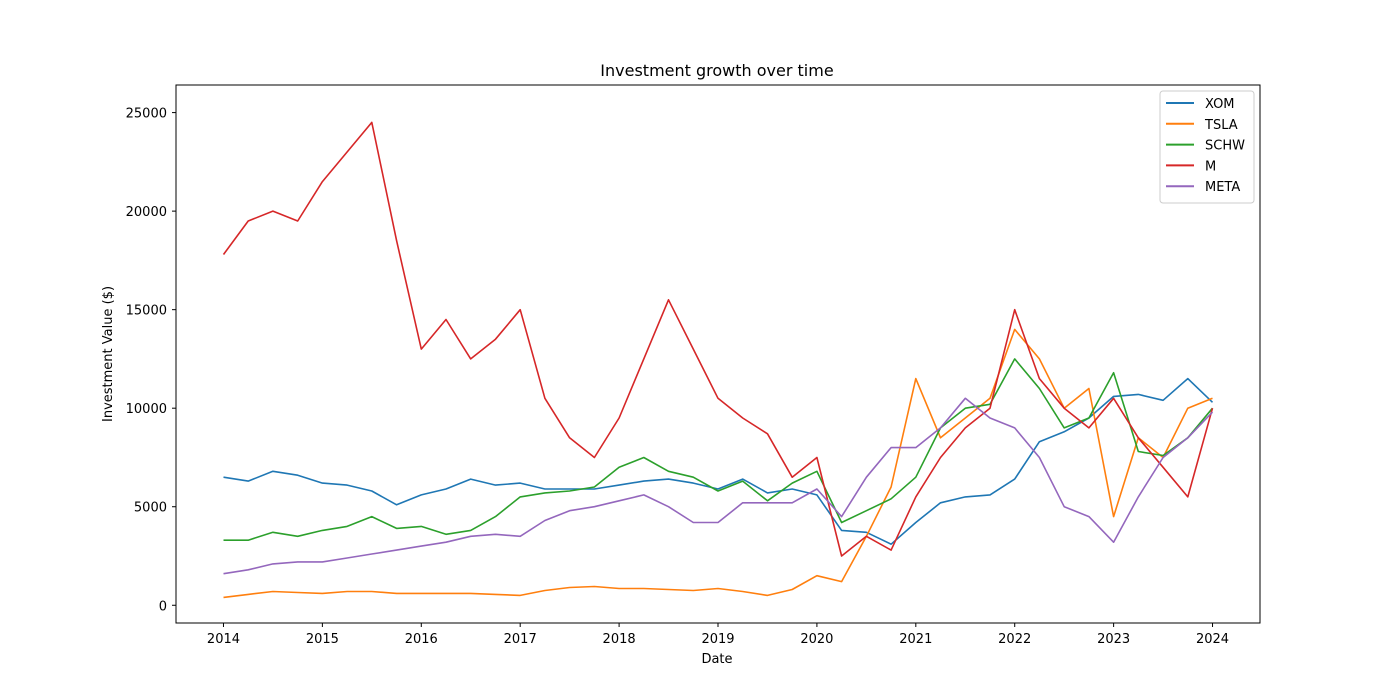 The width and height of the screenshot is (1400, 700). Describe the element at coordinates (1225, 146) in the screenshot. I see `legend-label-schw: SCHW` at that location.